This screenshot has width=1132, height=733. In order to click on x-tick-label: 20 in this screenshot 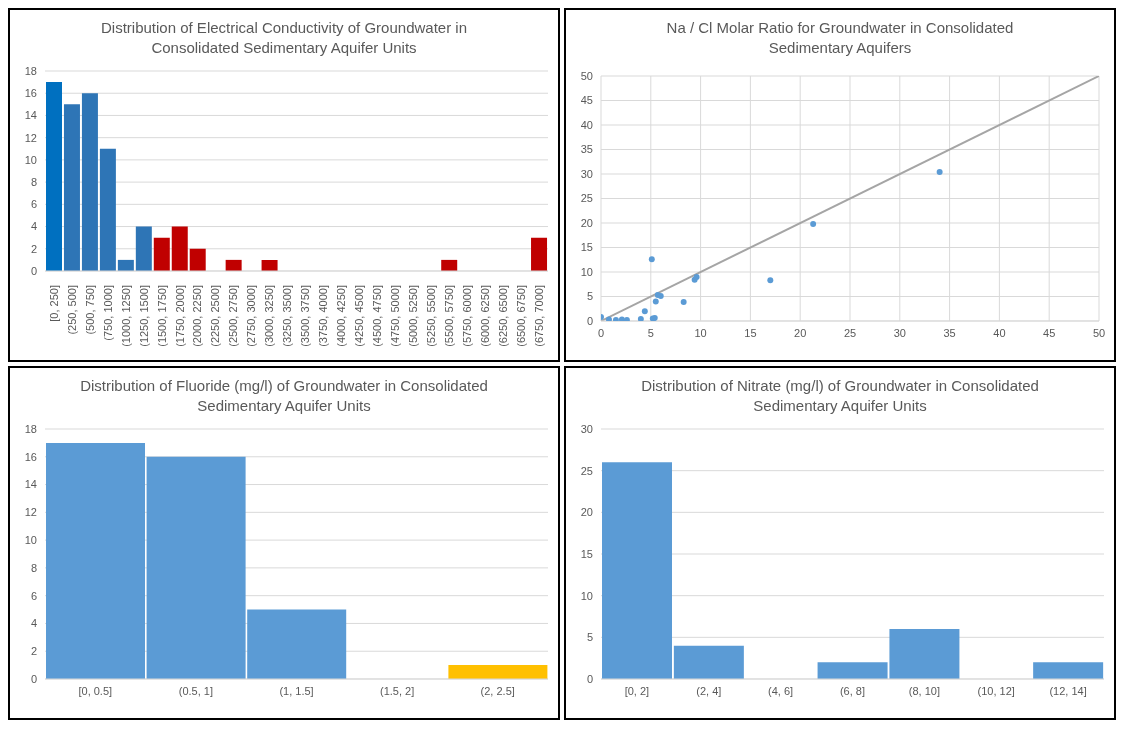, I will do `click(800, 332)`.